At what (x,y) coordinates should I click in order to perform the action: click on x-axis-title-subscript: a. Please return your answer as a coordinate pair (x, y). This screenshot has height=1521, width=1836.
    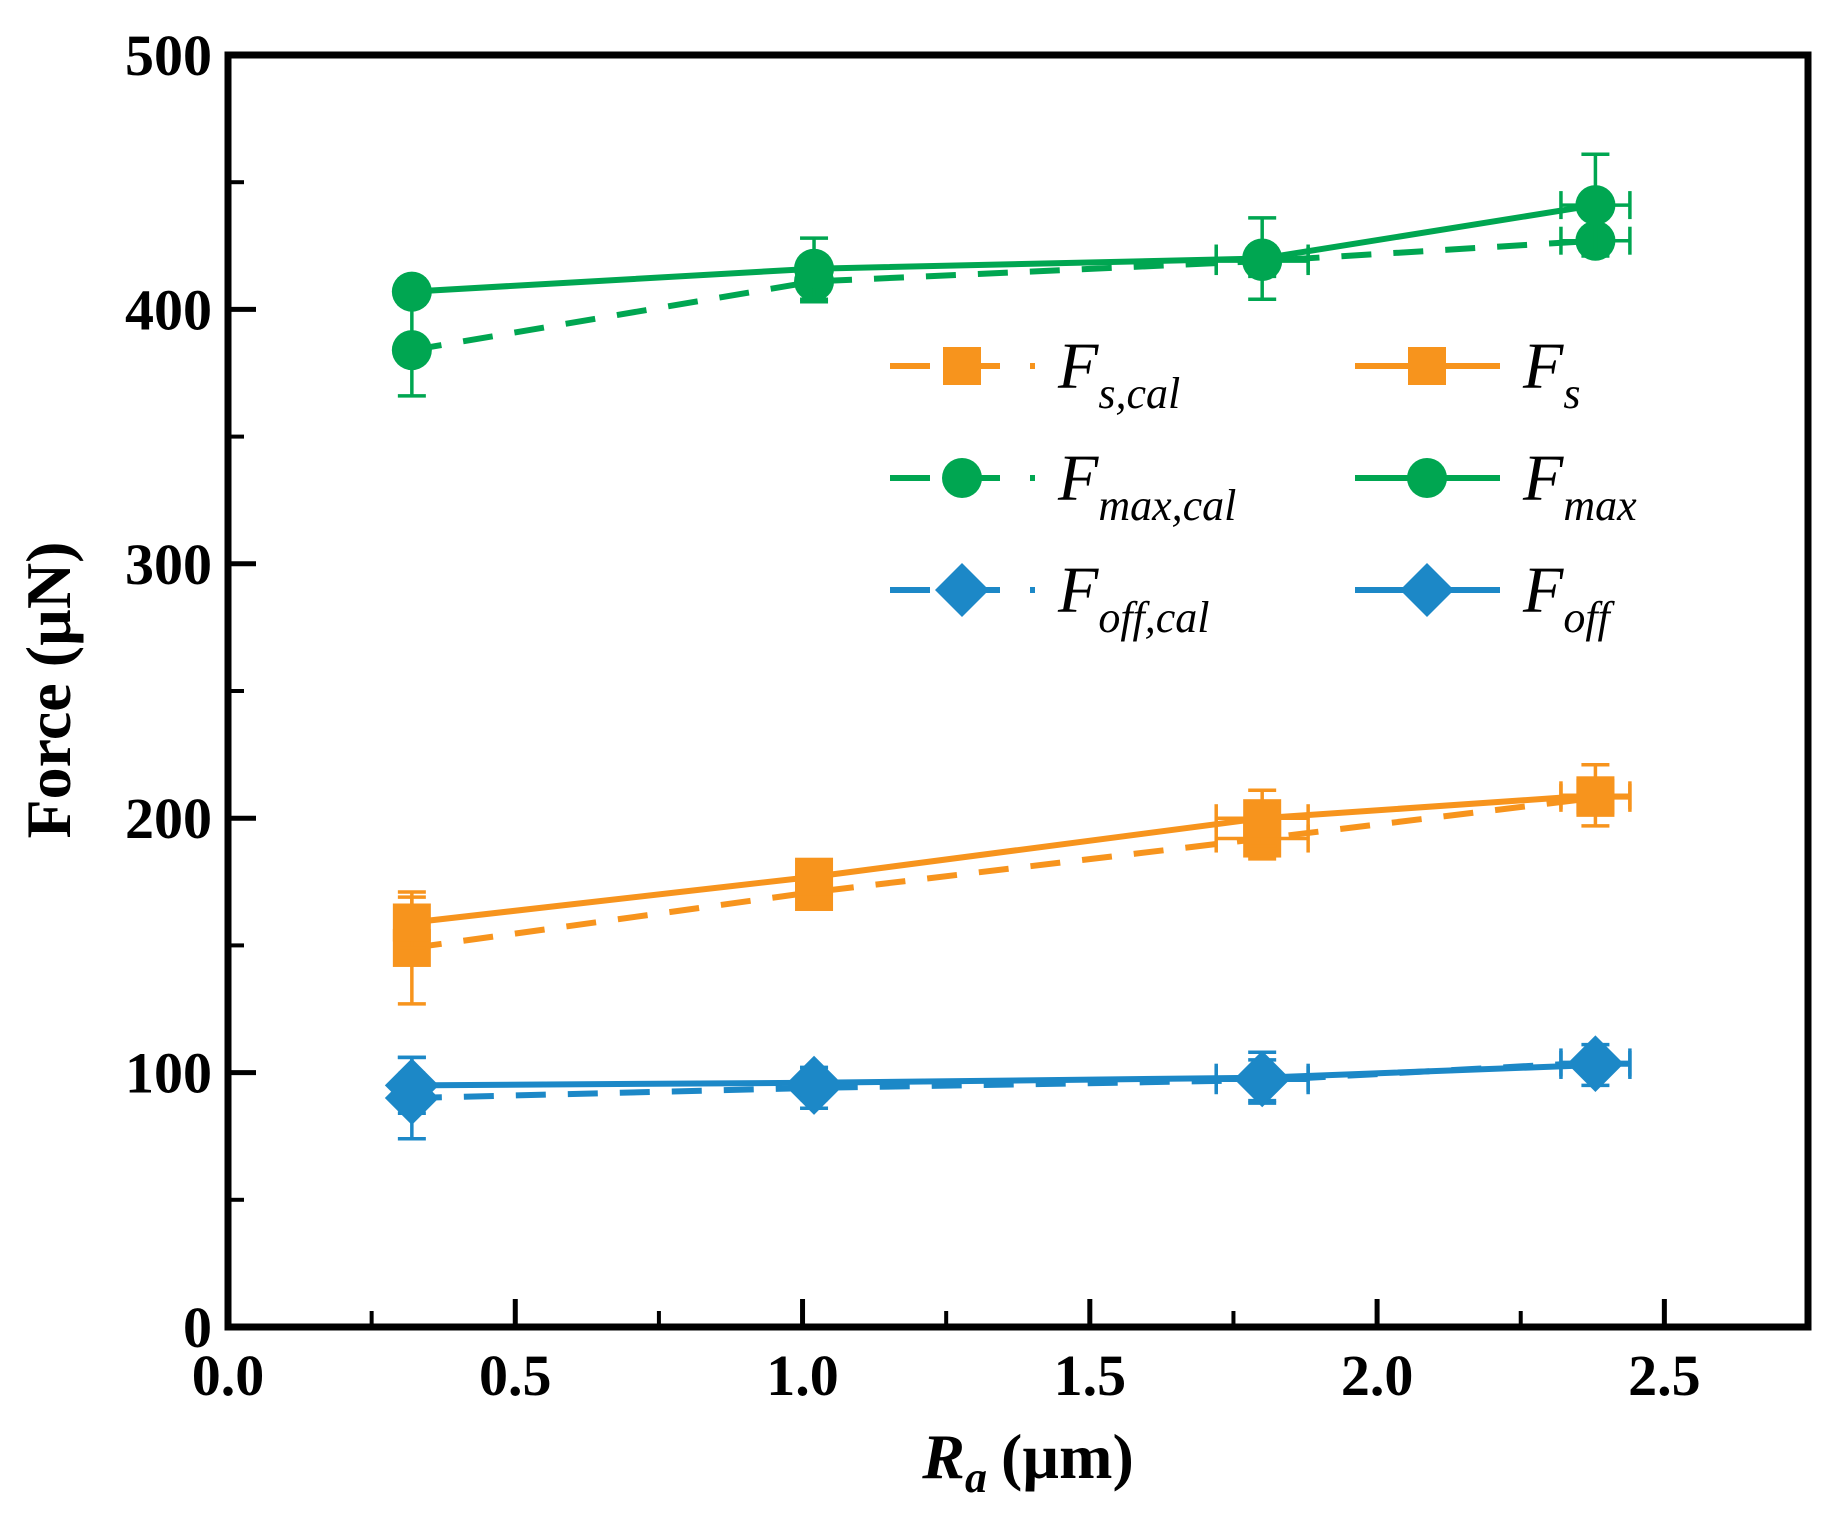
    Looking at the image, I should click on (976, 1477).